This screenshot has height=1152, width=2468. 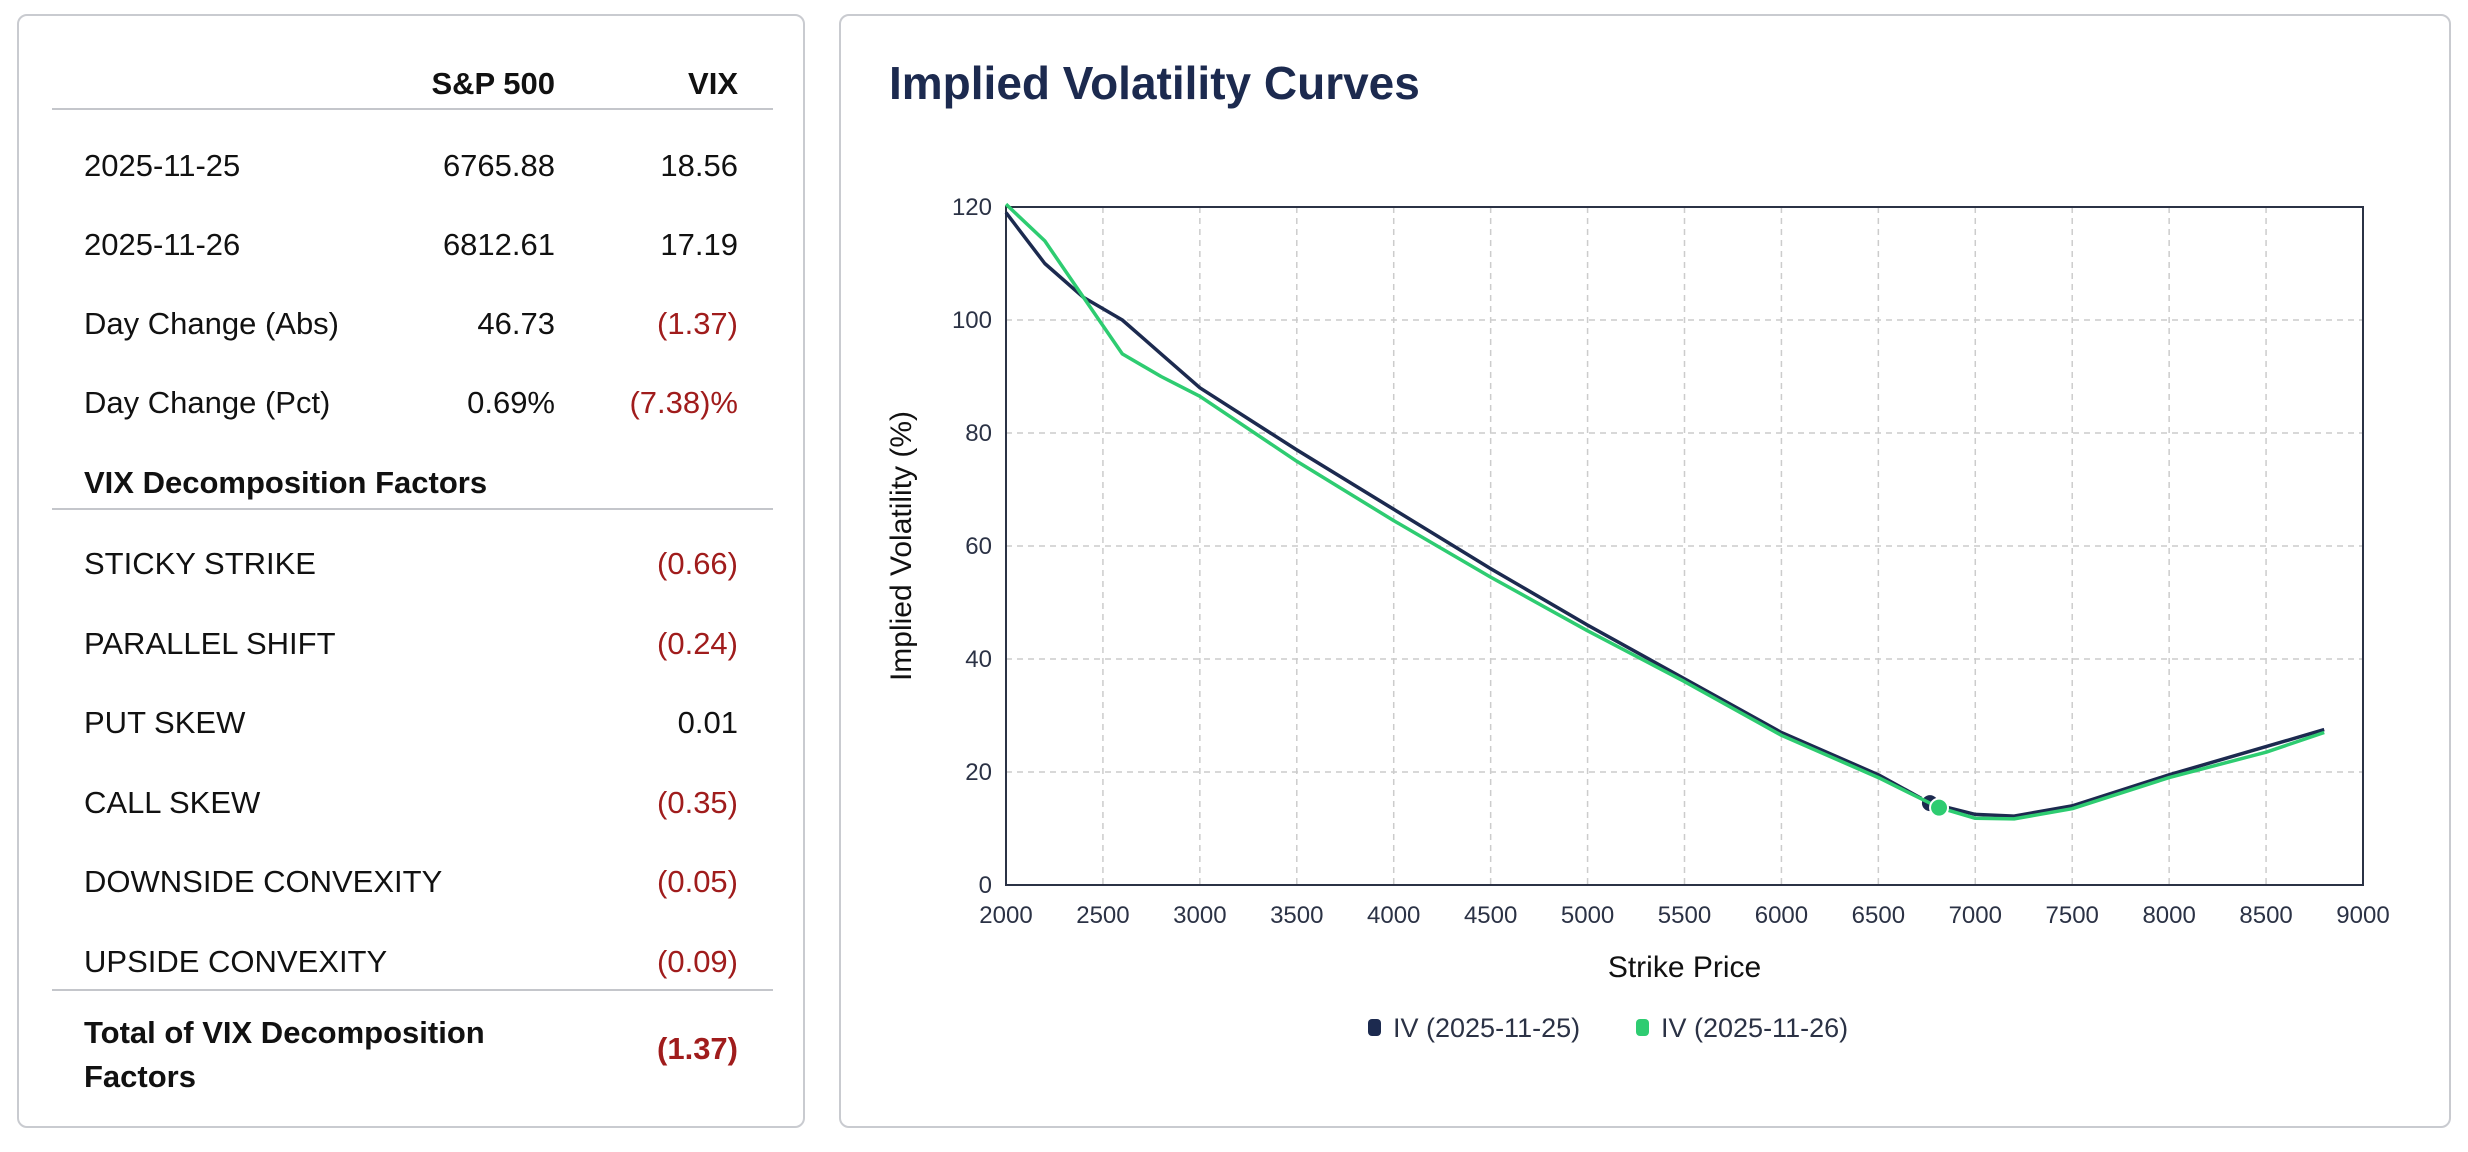 I want to click on x-tick-label: 7500, so click(x=2072, y=915).